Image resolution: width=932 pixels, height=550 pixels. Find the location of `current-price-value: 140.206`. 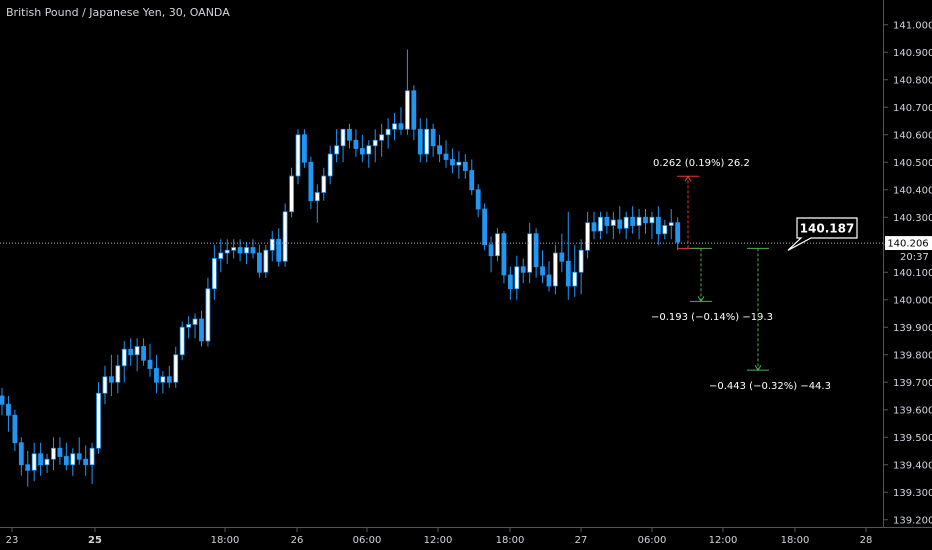

current-price-value: 140.206 is located at coordinates (907, 244).